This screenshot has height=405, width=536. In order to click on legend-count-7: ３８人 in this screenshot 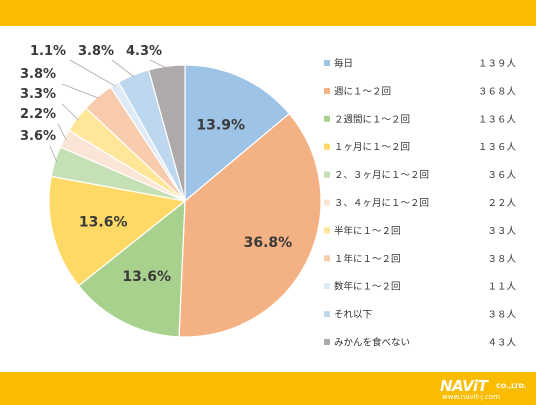, I will do `click(501, 259)`.